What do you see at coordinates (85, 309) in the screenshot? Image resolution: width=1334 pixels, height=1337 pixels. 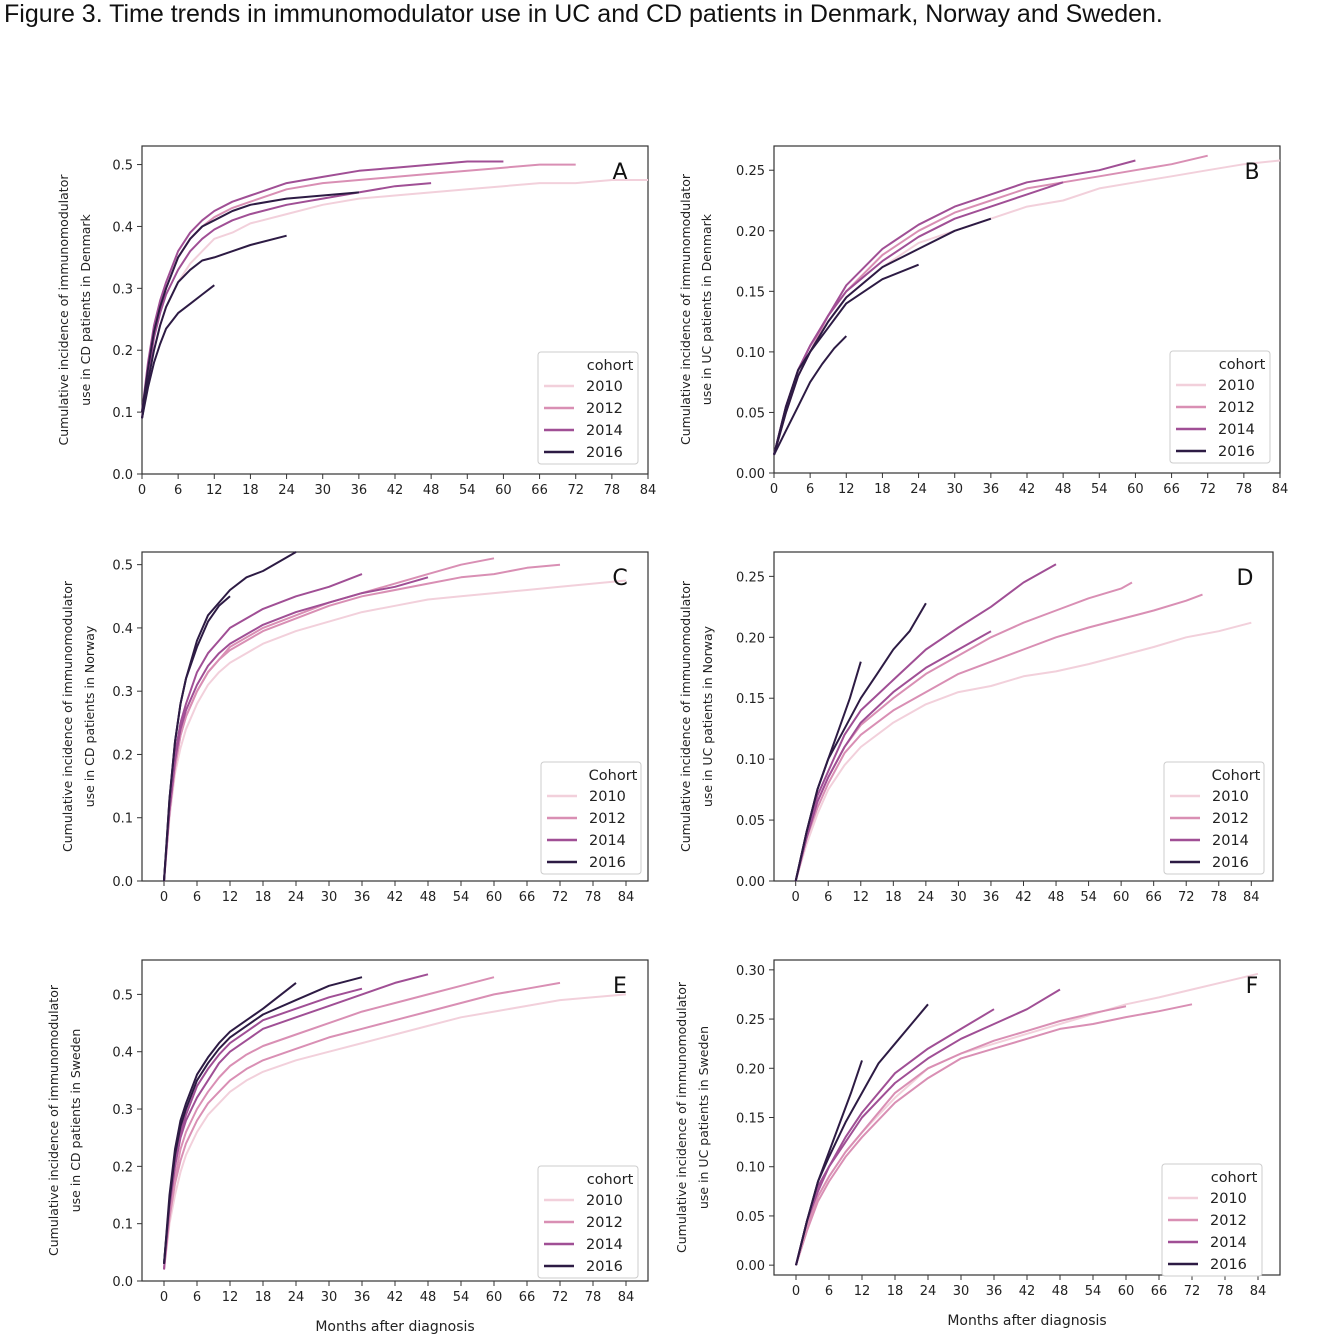 I see `y-axis-label: use in CD patients in Denmark` at bounding box center [85, 309].